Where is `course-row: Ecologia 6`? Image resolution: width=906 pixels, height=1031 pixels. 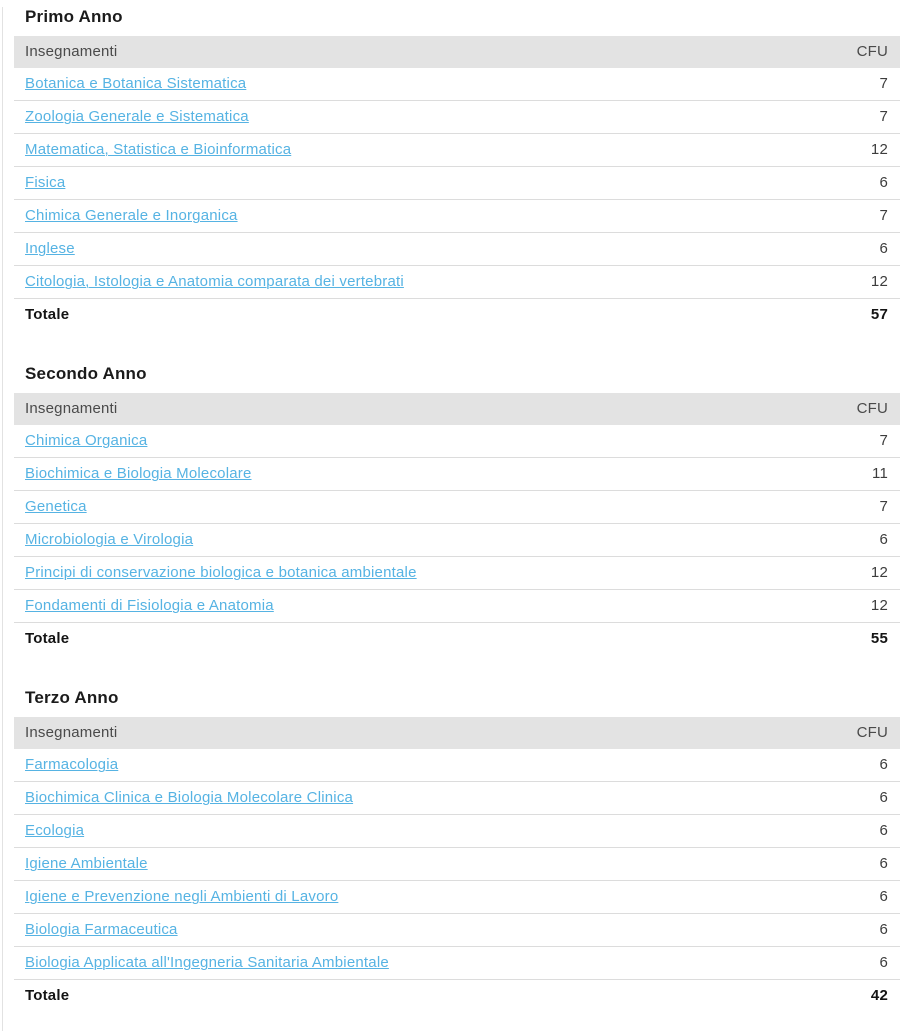 course-row: Ecologia 6 is located at coordinates (457, 831).